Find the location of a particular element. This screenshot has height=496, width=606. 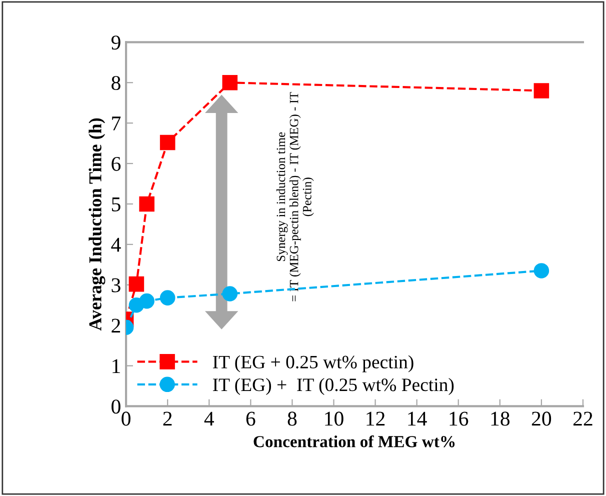

y-tick-label: 6 is located at coordinates (116, 163).